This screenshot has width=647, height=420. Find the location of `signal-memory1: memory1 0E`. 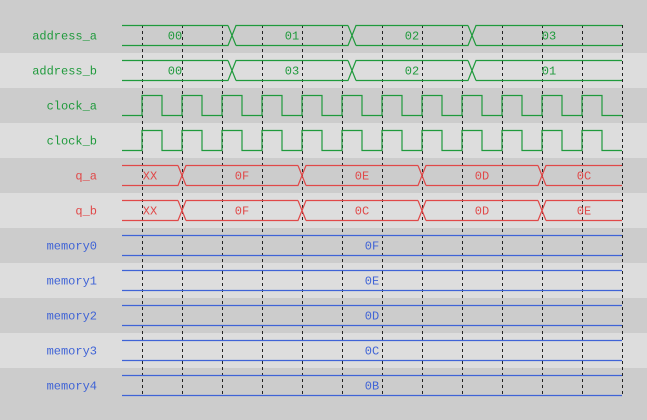

signal-memory1: memory1 0E is located at coordinates (334, 280).